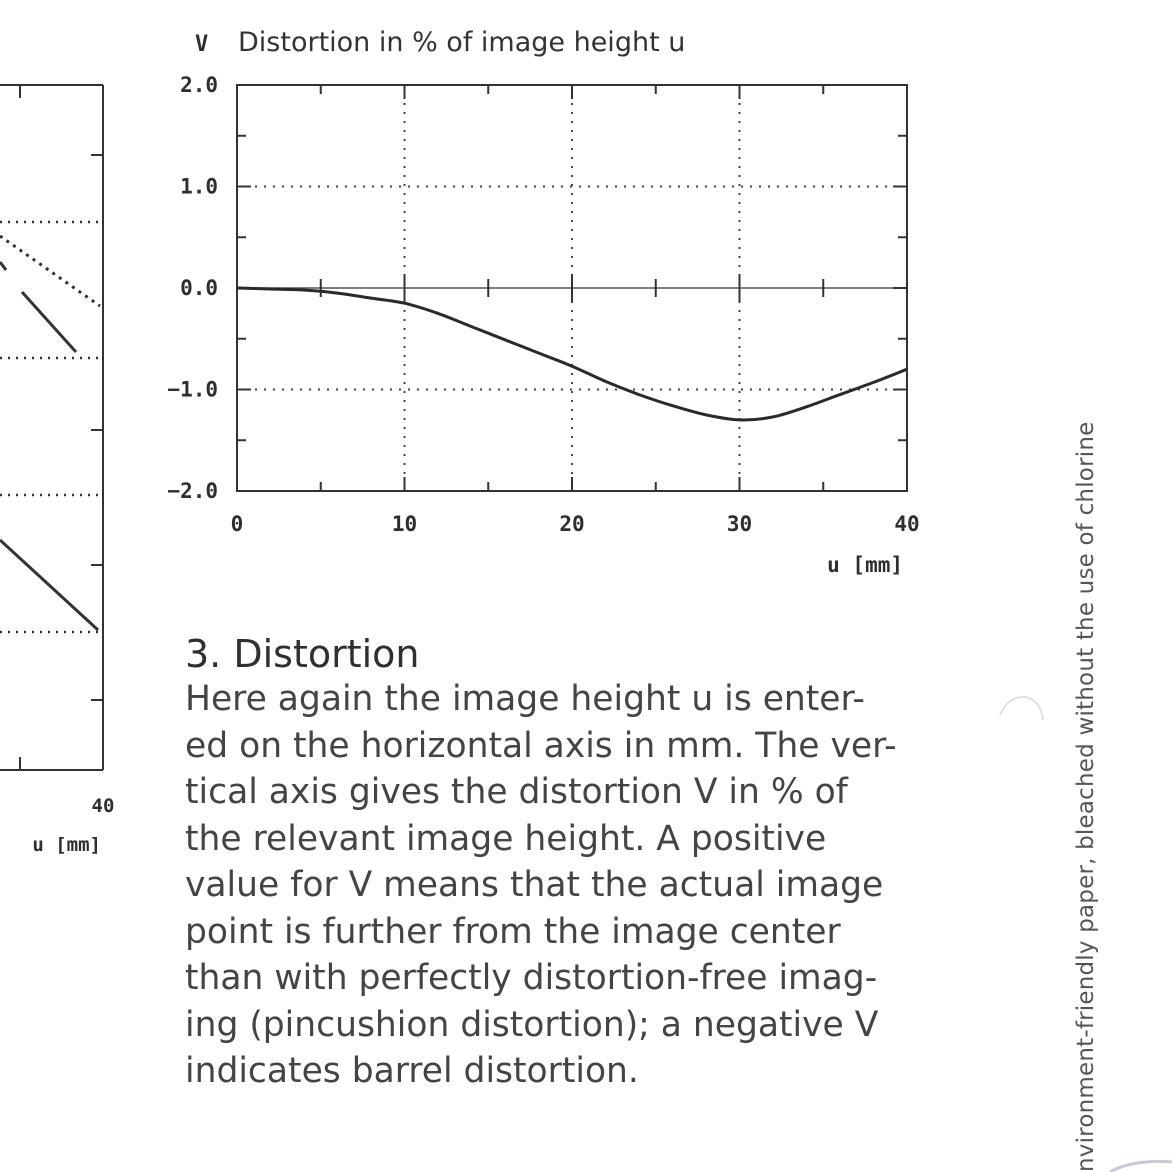 This screenshot has height=1172, width=1172. Describe the element at coordinates (49, 322) in the screenshot. I see `left-chart-solid-curve-mid` at that location.